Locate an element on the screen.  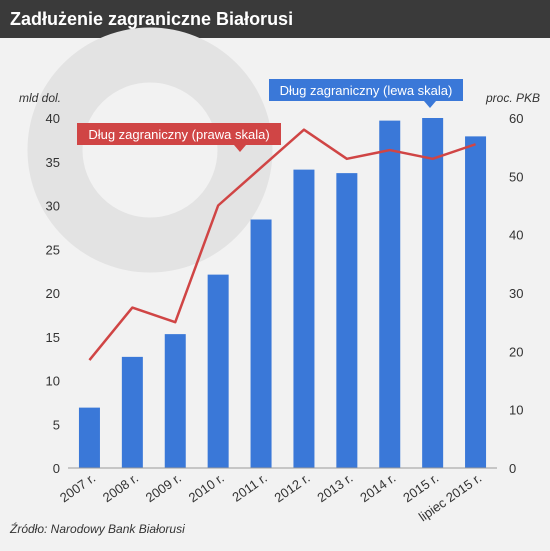
x-tick-label: 2009 r. is located at coordinates (163, 487).